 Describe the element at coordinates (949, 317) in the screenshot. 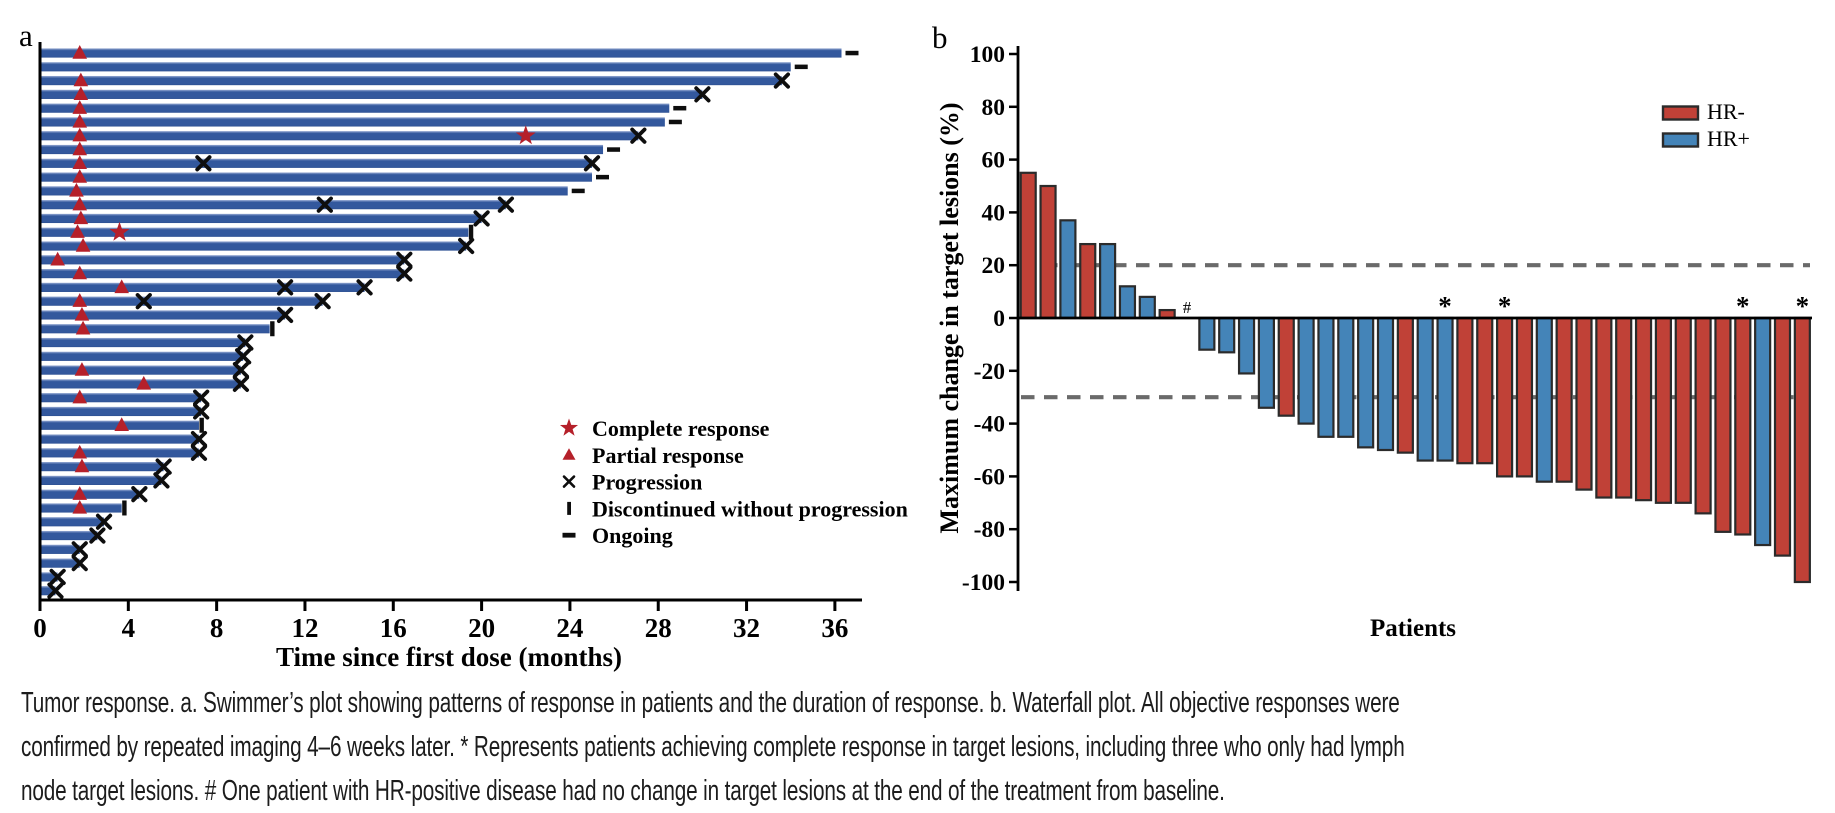

I see `y-axis-title: Maximum change in target lesions (%)` at that location.